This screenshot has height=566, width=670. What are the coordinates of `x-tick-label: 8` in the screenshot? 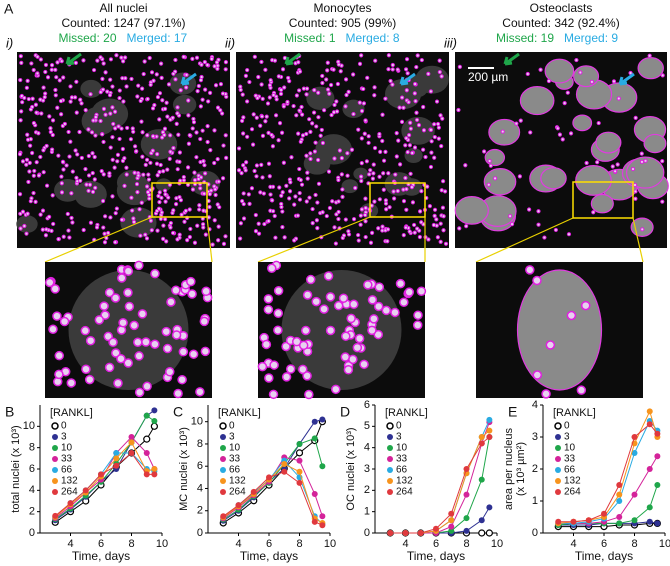 It's located at (131, 544).